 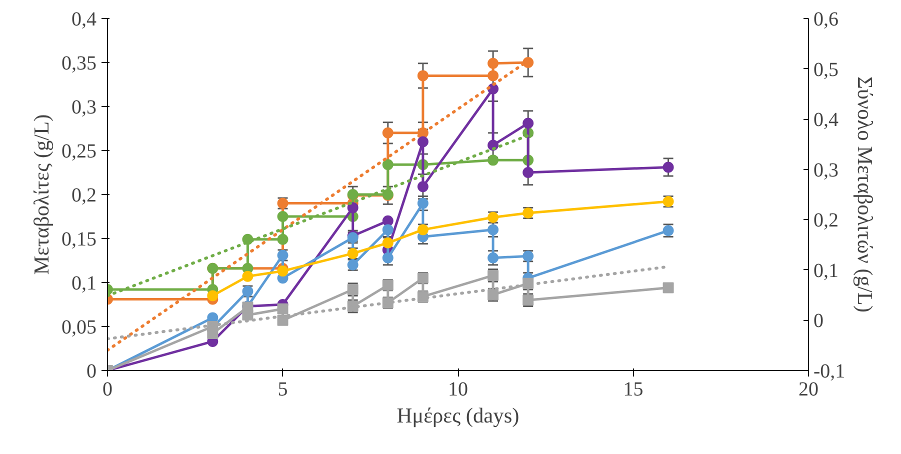 What do you see at coordinates (79, 151) in the screenshot?
I see `y-tick-label: 0,25` at bounding box center [79, 151].